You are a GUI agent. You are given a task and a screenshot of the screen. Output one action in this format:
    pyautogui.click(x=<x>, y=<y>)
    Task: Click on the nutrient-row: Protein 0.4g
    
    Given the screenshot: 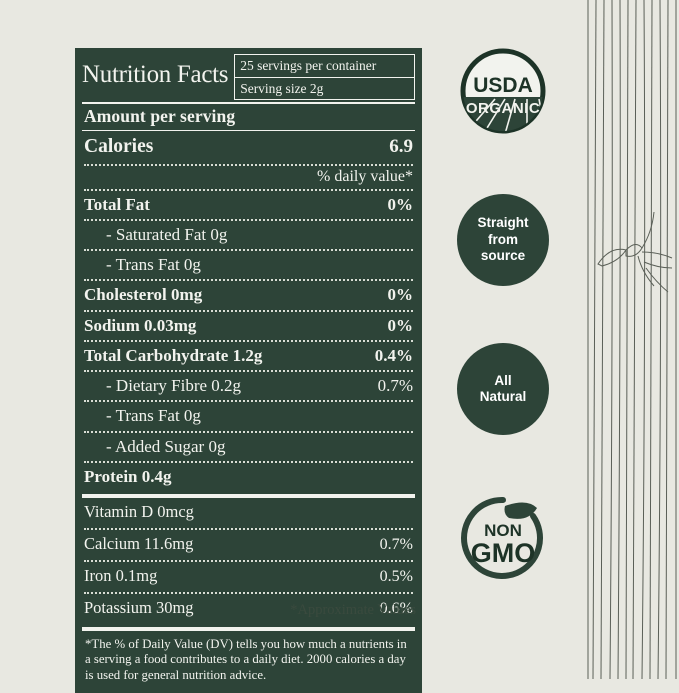 What is the action you would take?
    pyautogui.click(x=248, y=477)
    